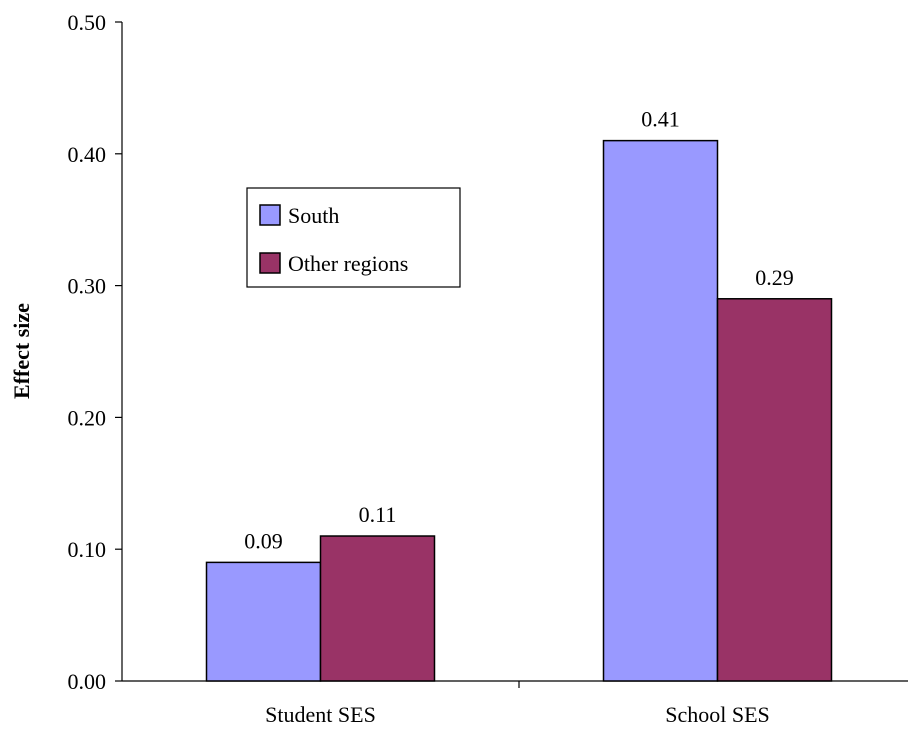  I want to click on legend-box, so click(353, 237).